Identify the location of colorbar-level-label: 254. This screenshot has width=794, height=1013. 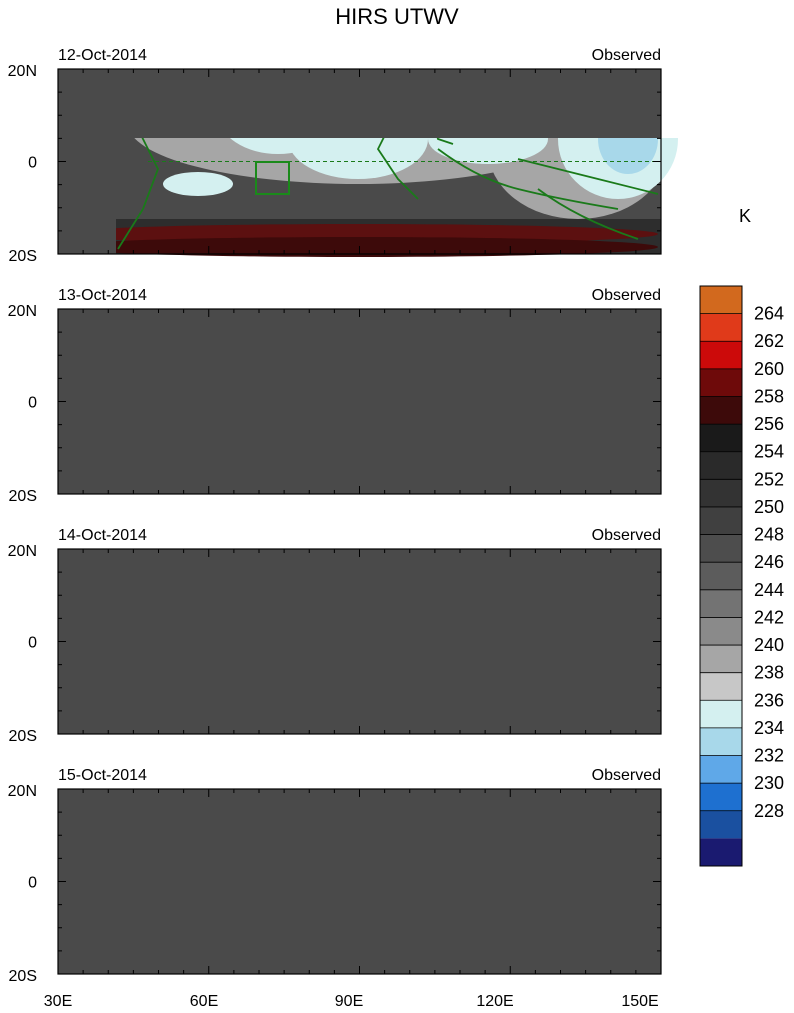
(769, 452).